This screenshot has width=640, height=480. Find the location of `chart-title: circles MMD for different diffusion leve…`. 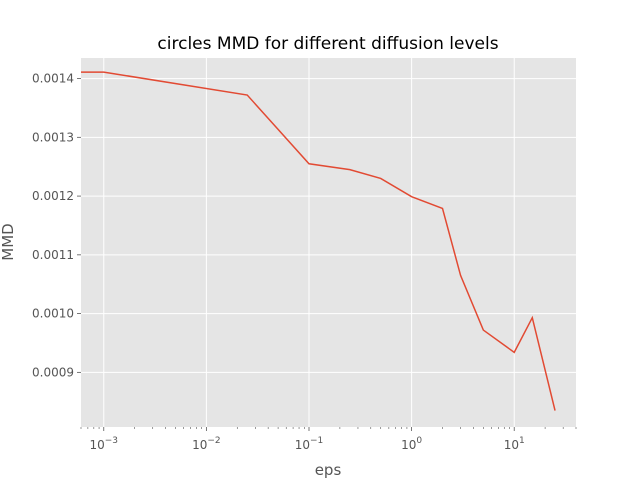

chart-title: circles MMD for different diffusion leve… is located at coordinates (327, 44).